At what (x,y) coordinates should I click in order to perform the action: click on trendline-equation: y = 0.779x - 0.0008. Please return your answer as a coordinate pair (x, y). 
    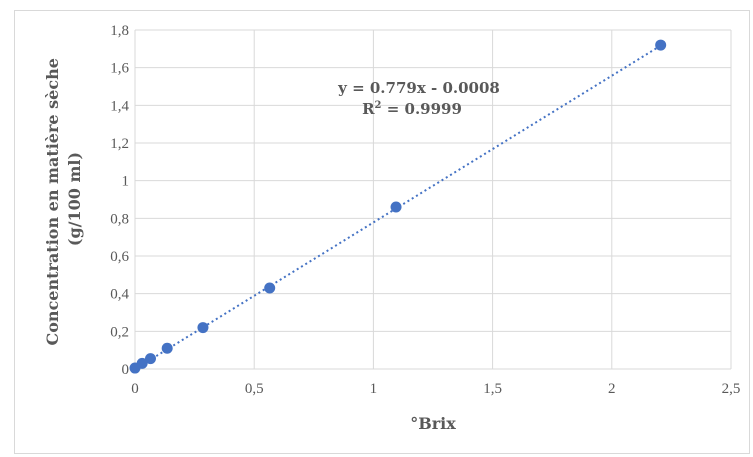
    Looking at the image, I should click on (418, 88).